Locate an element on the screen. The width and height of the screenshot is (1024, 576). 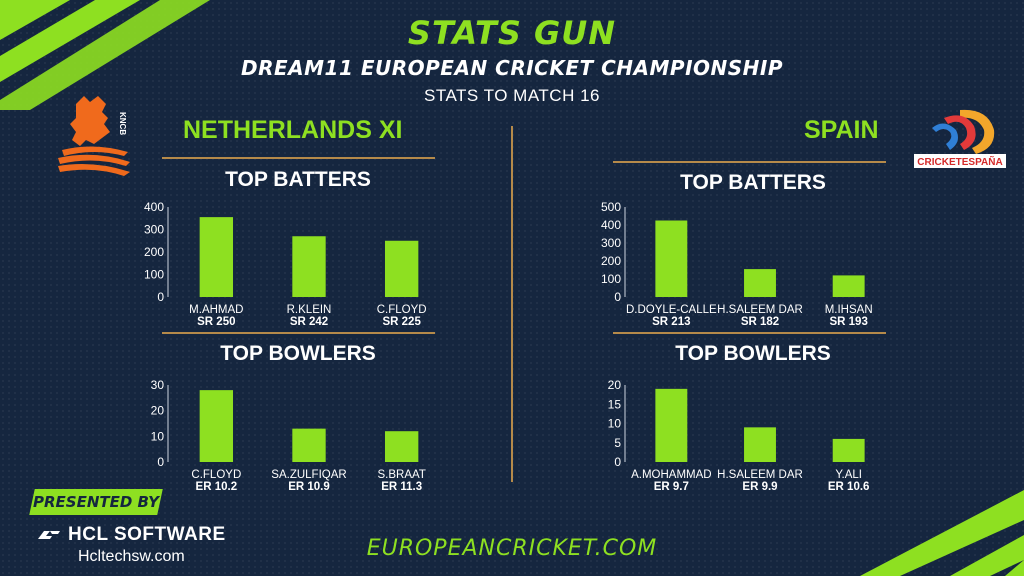
x-category-label: M.AHMAD is located at coordinates (216, 310).